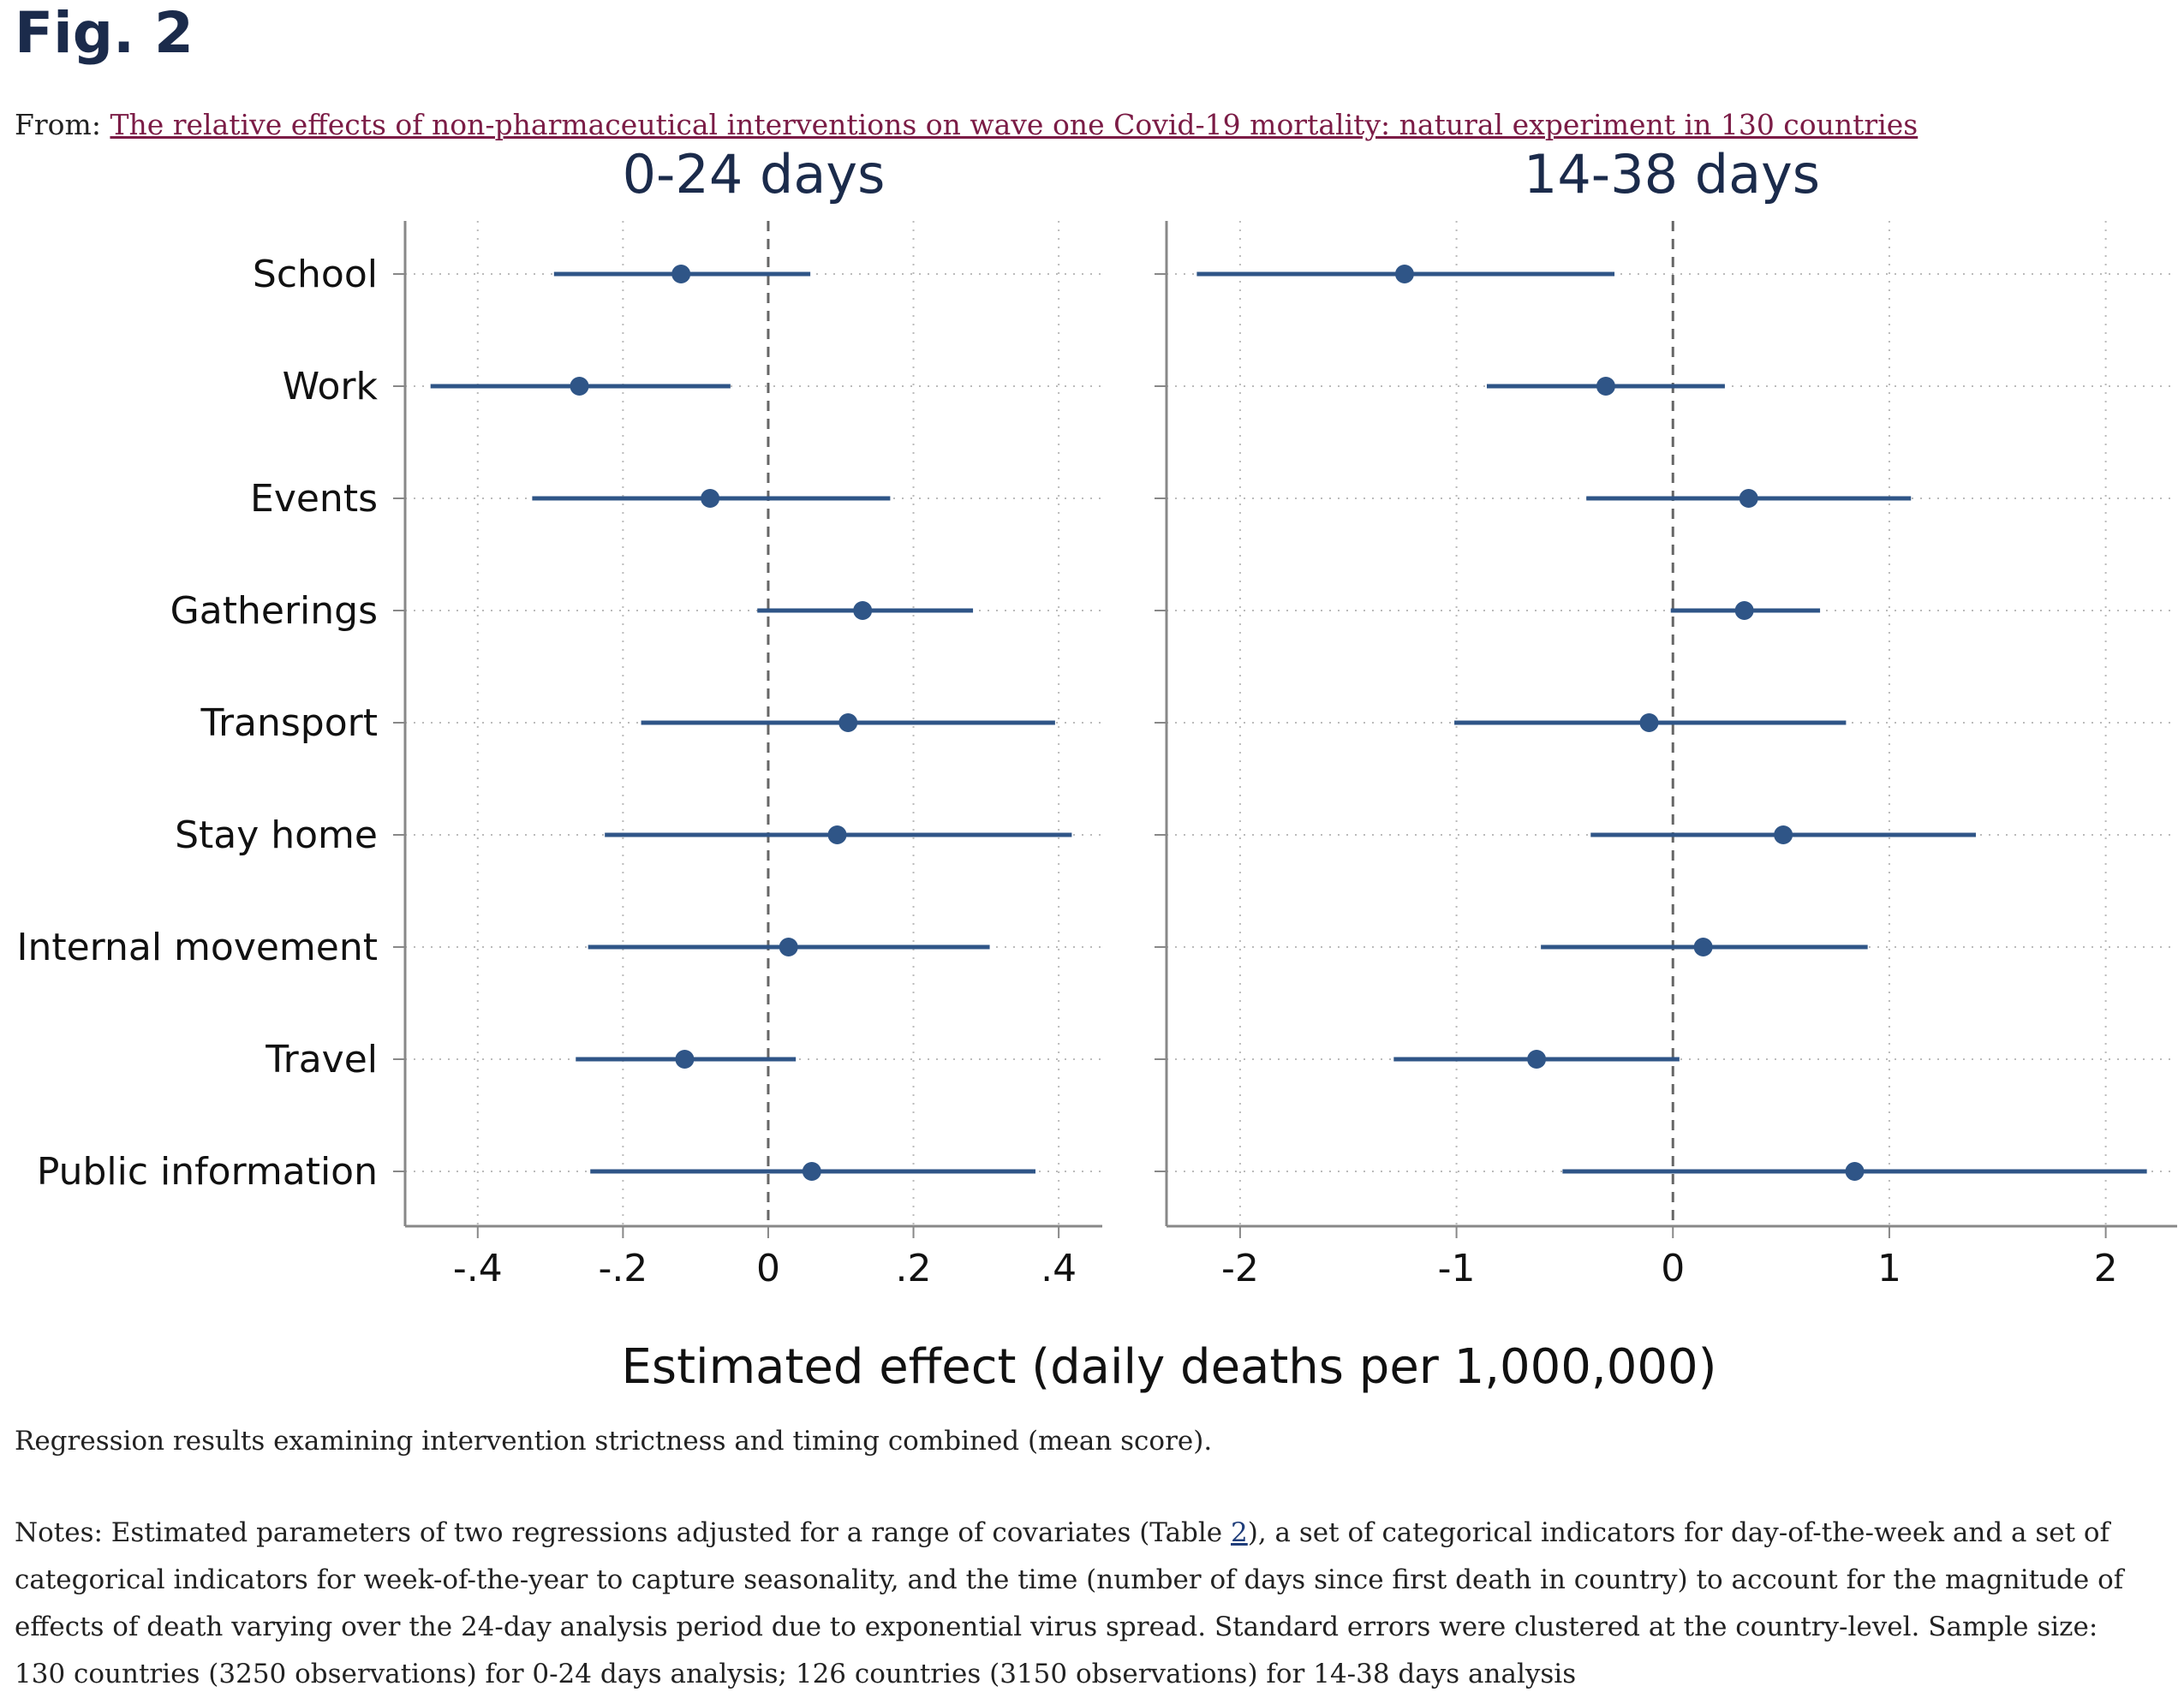 This screenshot has height=1698, width=2184. I want to click on figure-title: Fig. 2, so click(104, 33).